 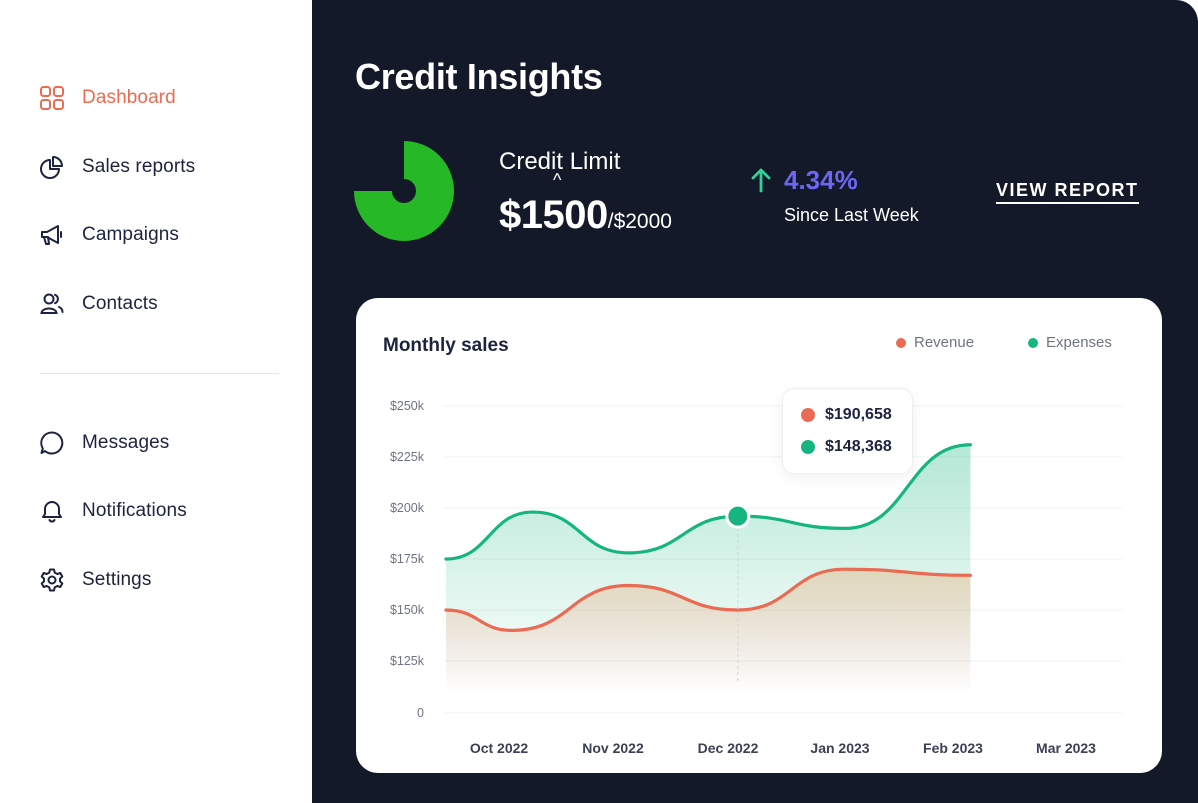 What do you see at coordinates (821, 180) in the screenshot?
I see `trend-percent: 4.34%` at bounding box center [821, 180].